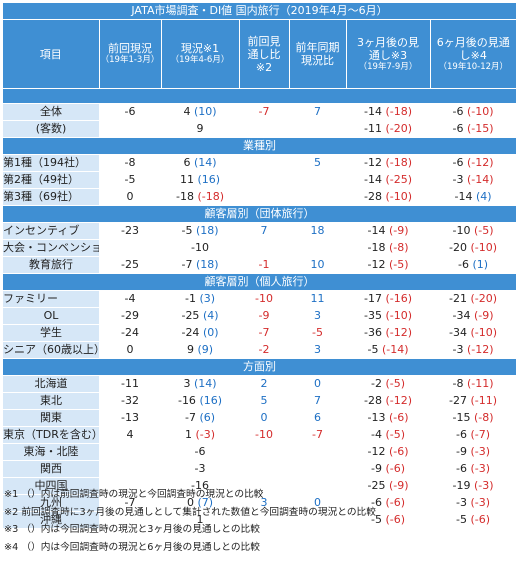 Image resolution: width=521 pixels, height=566 pixels. What do you see at coordinates (317, 163) in the screenshot?
I see `cell-yoy: 5` at bounding box center [317, 163].